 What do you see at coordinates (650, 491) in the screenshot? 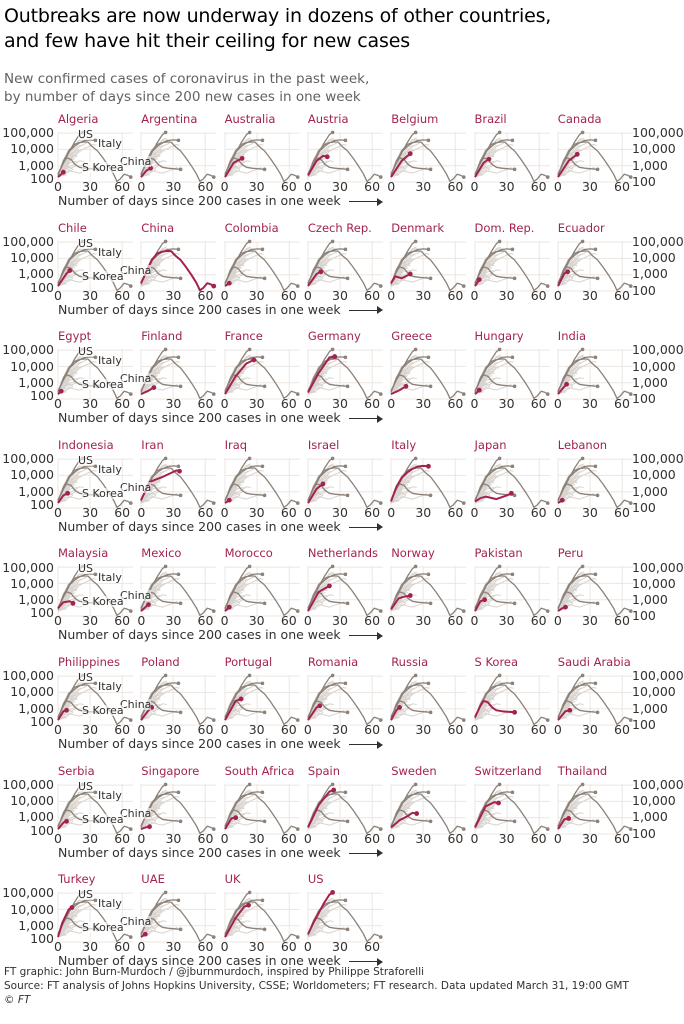
I see `y-tick-label-right: 1,000` at bounding box center [650, 491].